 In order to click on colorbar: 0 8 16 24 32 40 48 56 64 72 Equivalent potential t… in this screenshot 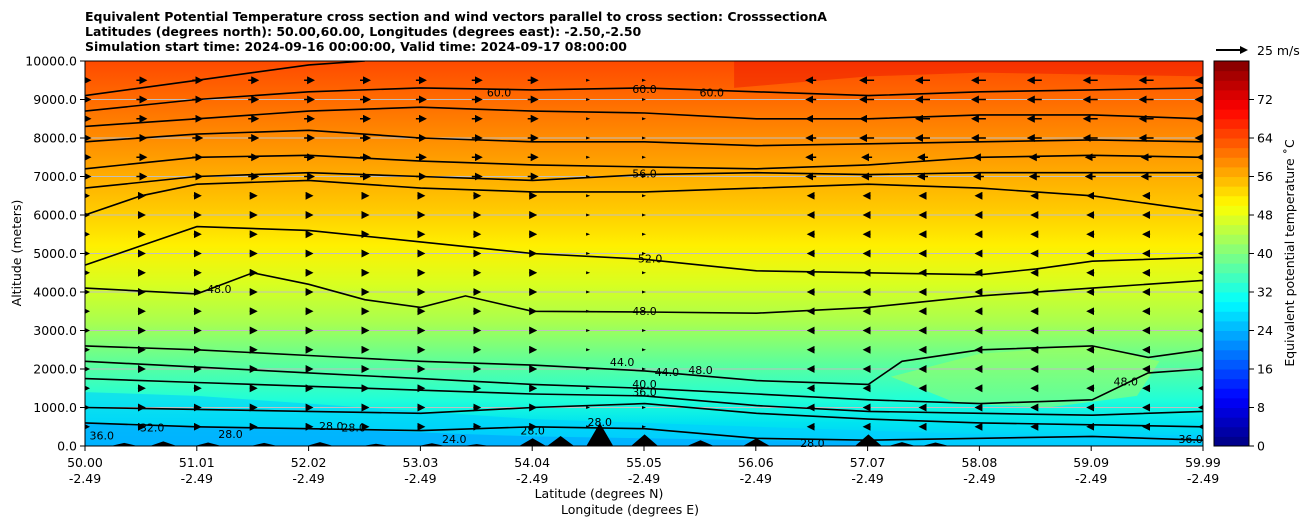, I will do `click(1255, 257)`.